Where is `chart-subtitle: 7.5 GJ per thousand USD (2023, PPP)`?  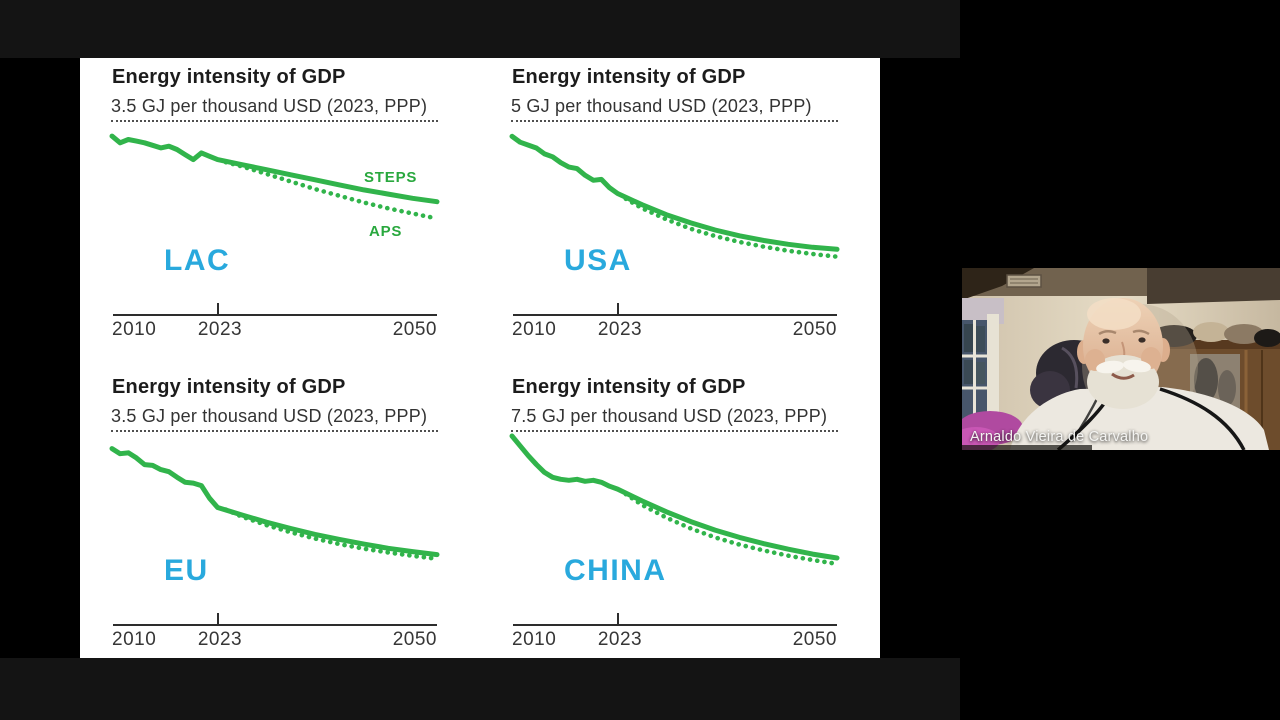 chart-subtitle: 7.5 GJ per thousand USD (2023, PPP) is located at coordinates (669, 416).